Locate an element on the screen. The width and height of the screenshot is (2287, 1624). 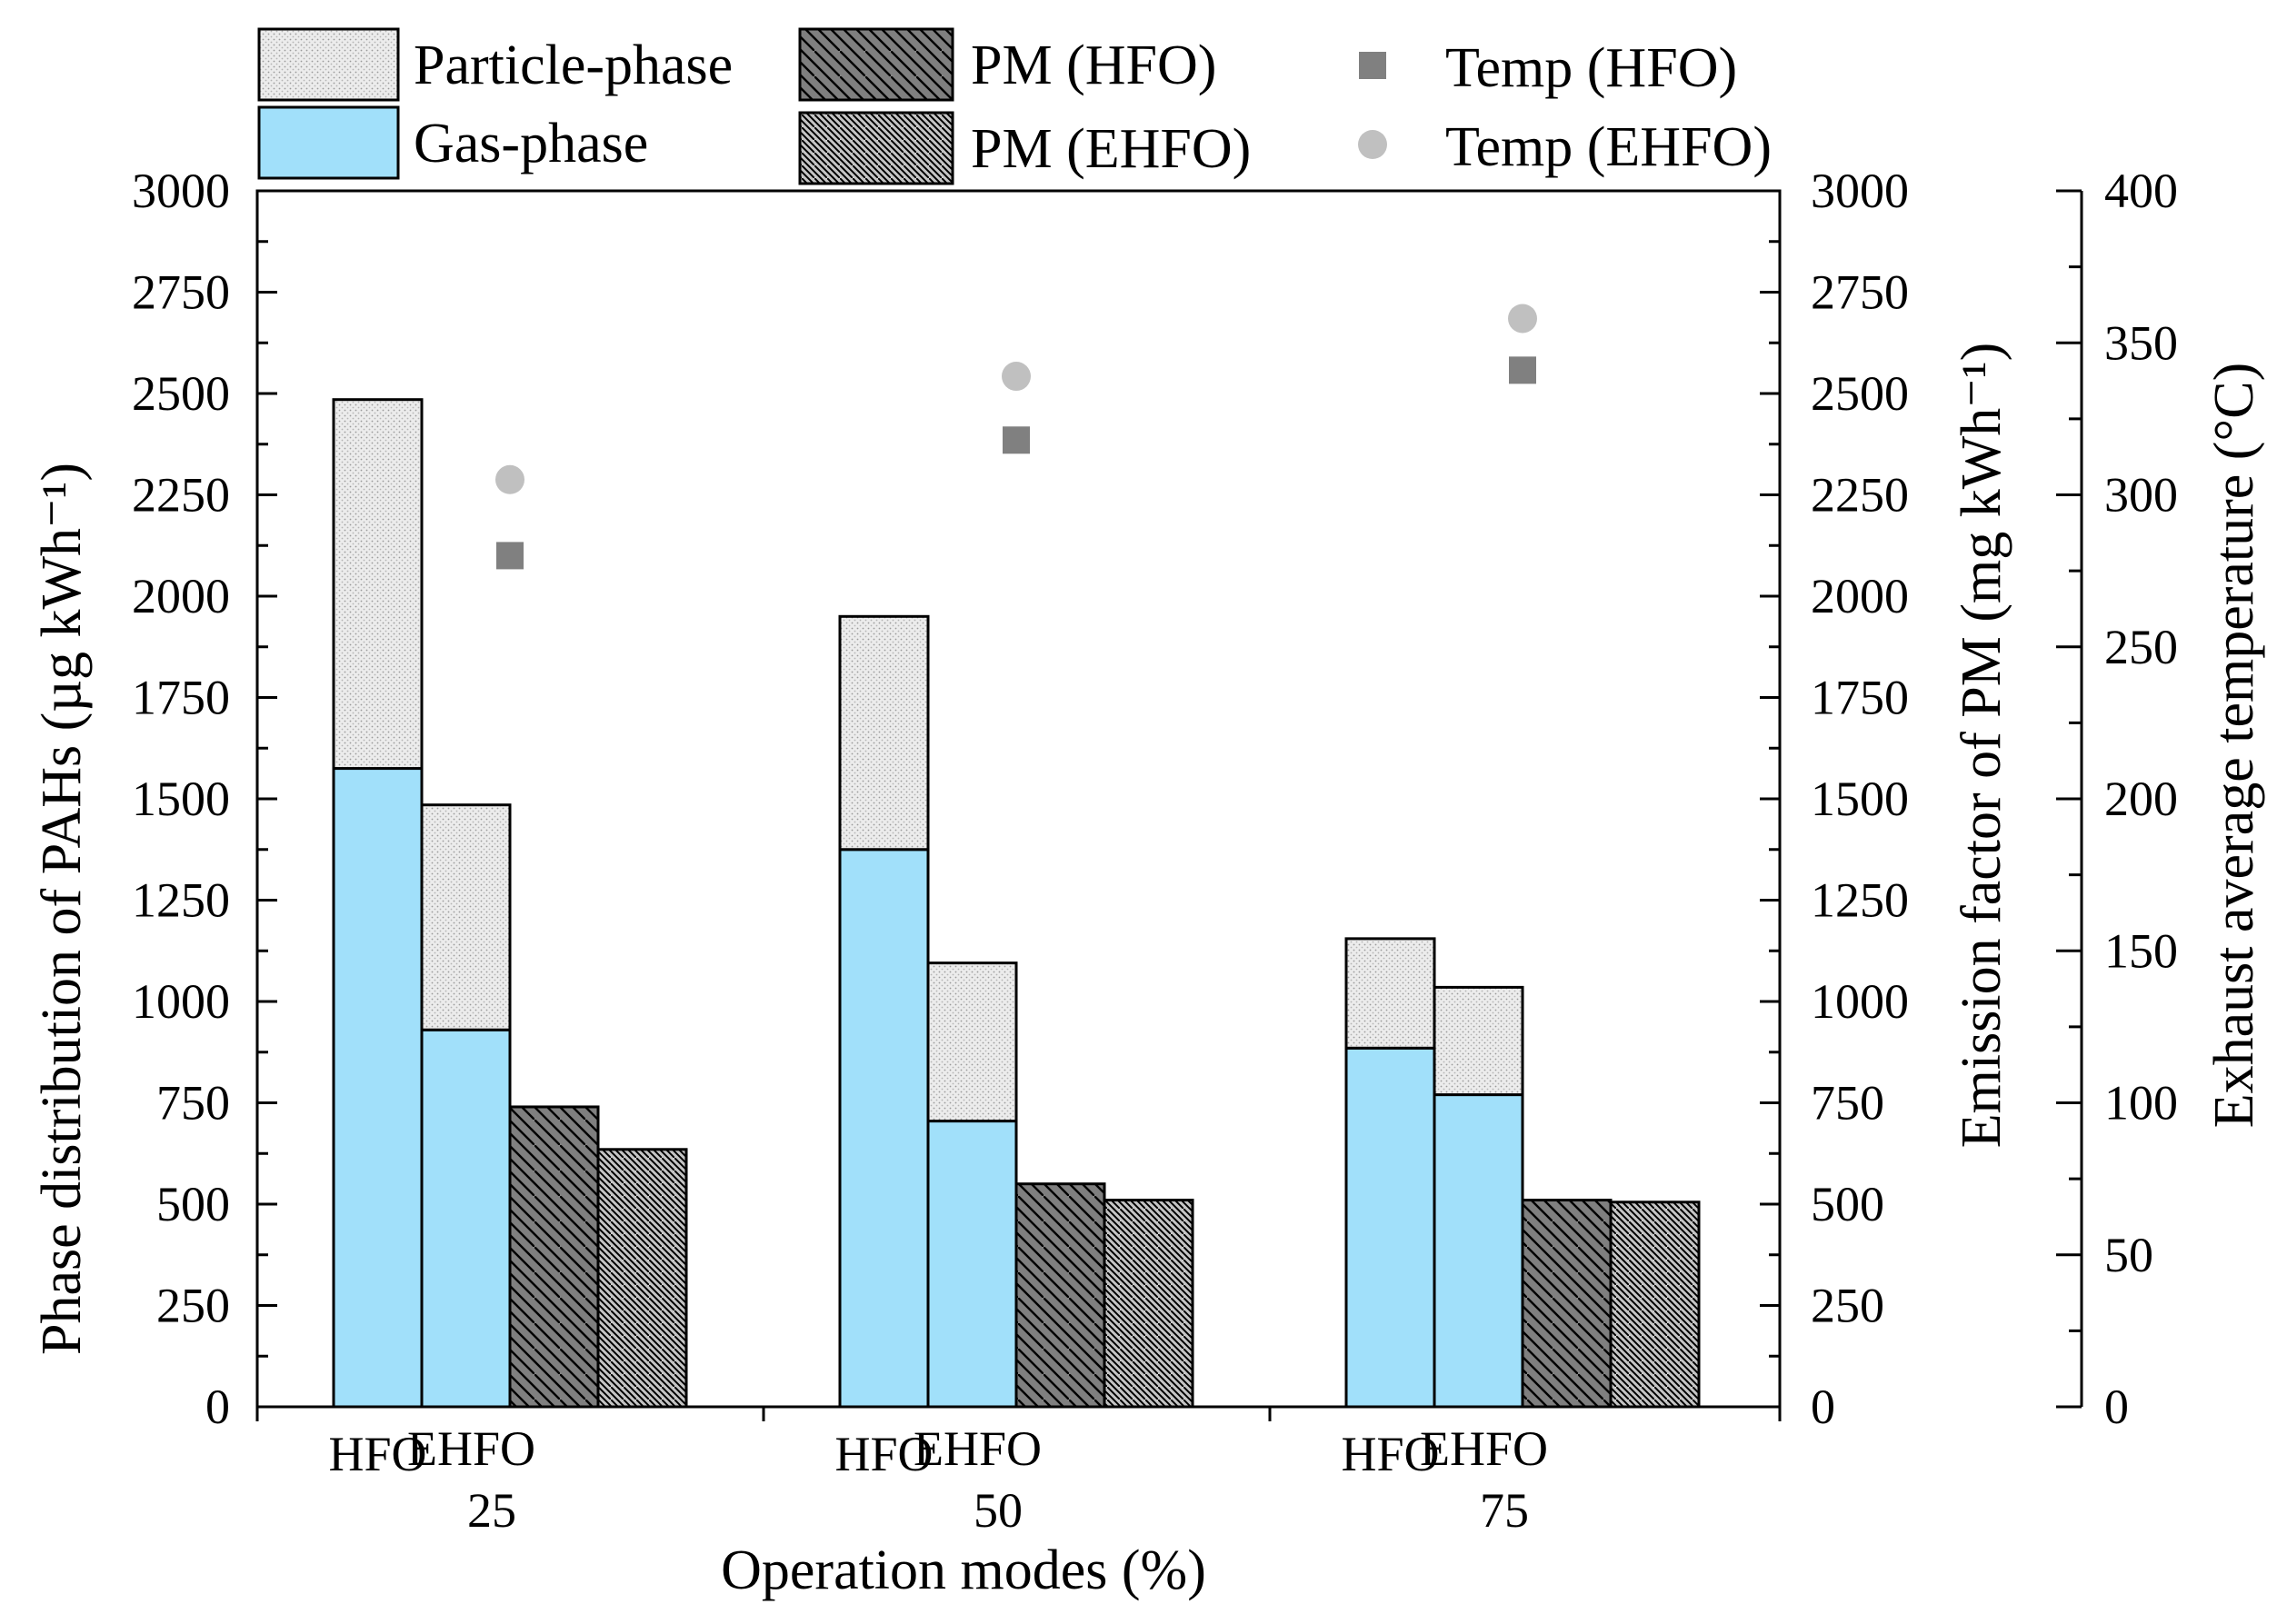
right2-y-axis: 0 50 100 150 200 250 300 350 400 is located at coordinates (2117, 799).